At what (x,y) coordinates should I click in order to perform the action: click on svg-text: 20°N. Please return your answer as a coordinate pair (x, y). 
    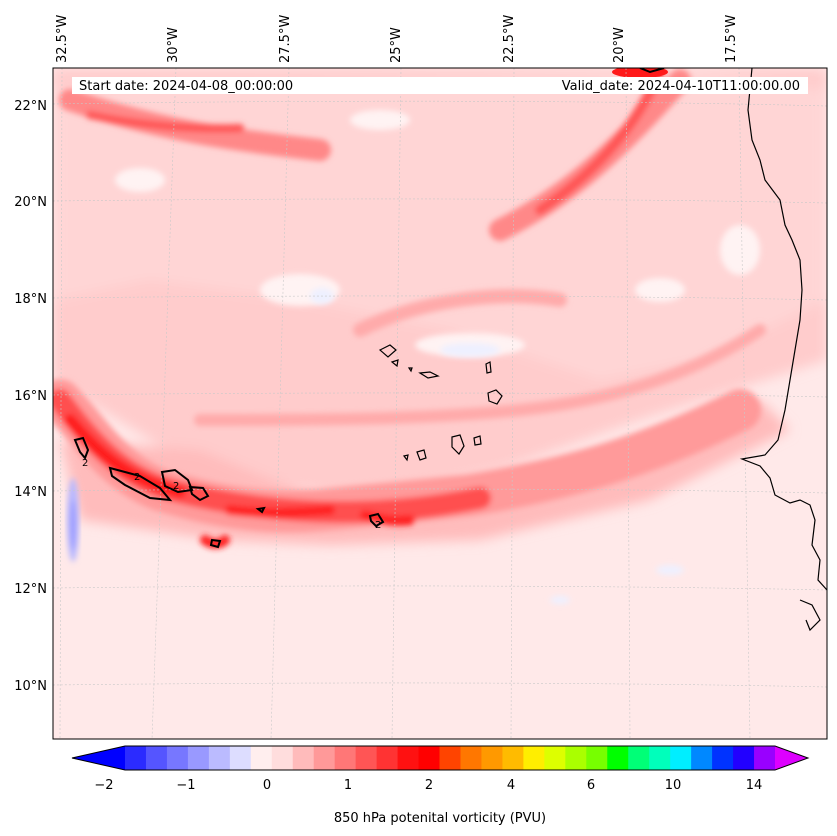
    Looking at the image, I should click on (30, 202).